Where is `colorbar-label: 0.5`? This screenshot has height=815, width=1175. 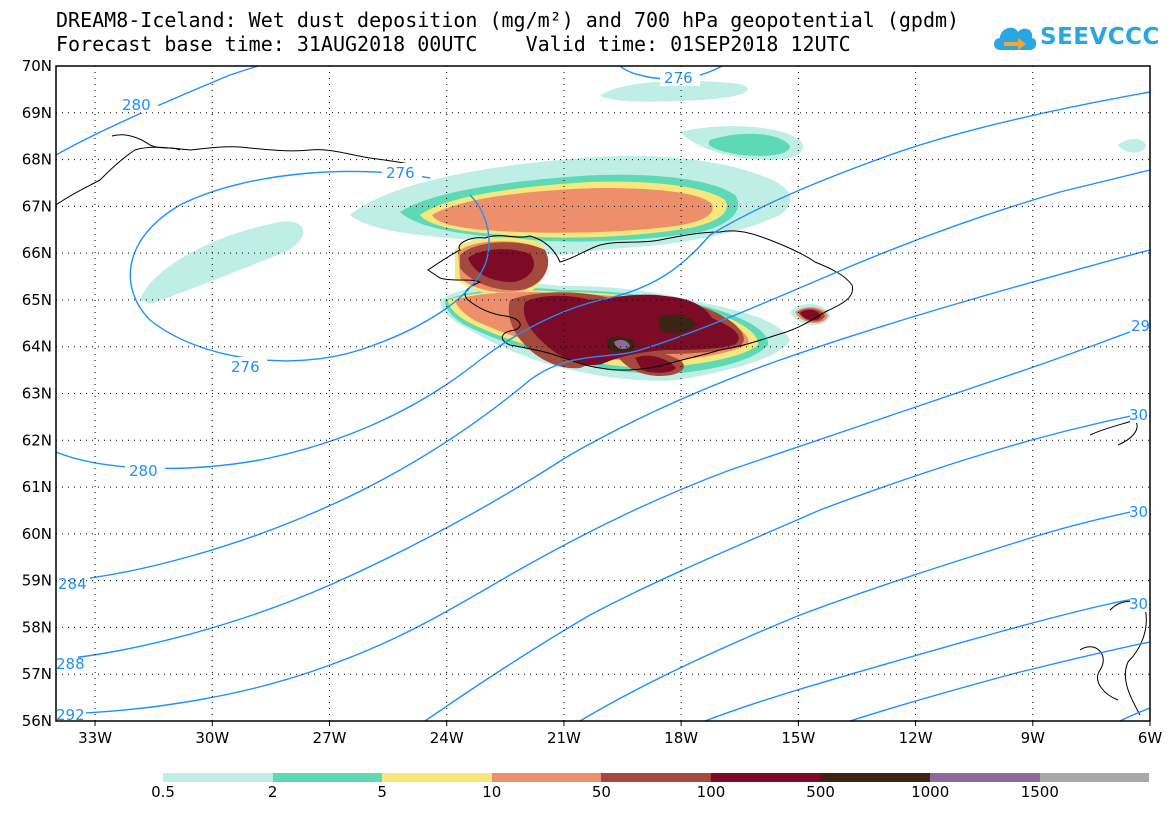
colorbar-label: 0.5 is located at coordinates (163, 792).